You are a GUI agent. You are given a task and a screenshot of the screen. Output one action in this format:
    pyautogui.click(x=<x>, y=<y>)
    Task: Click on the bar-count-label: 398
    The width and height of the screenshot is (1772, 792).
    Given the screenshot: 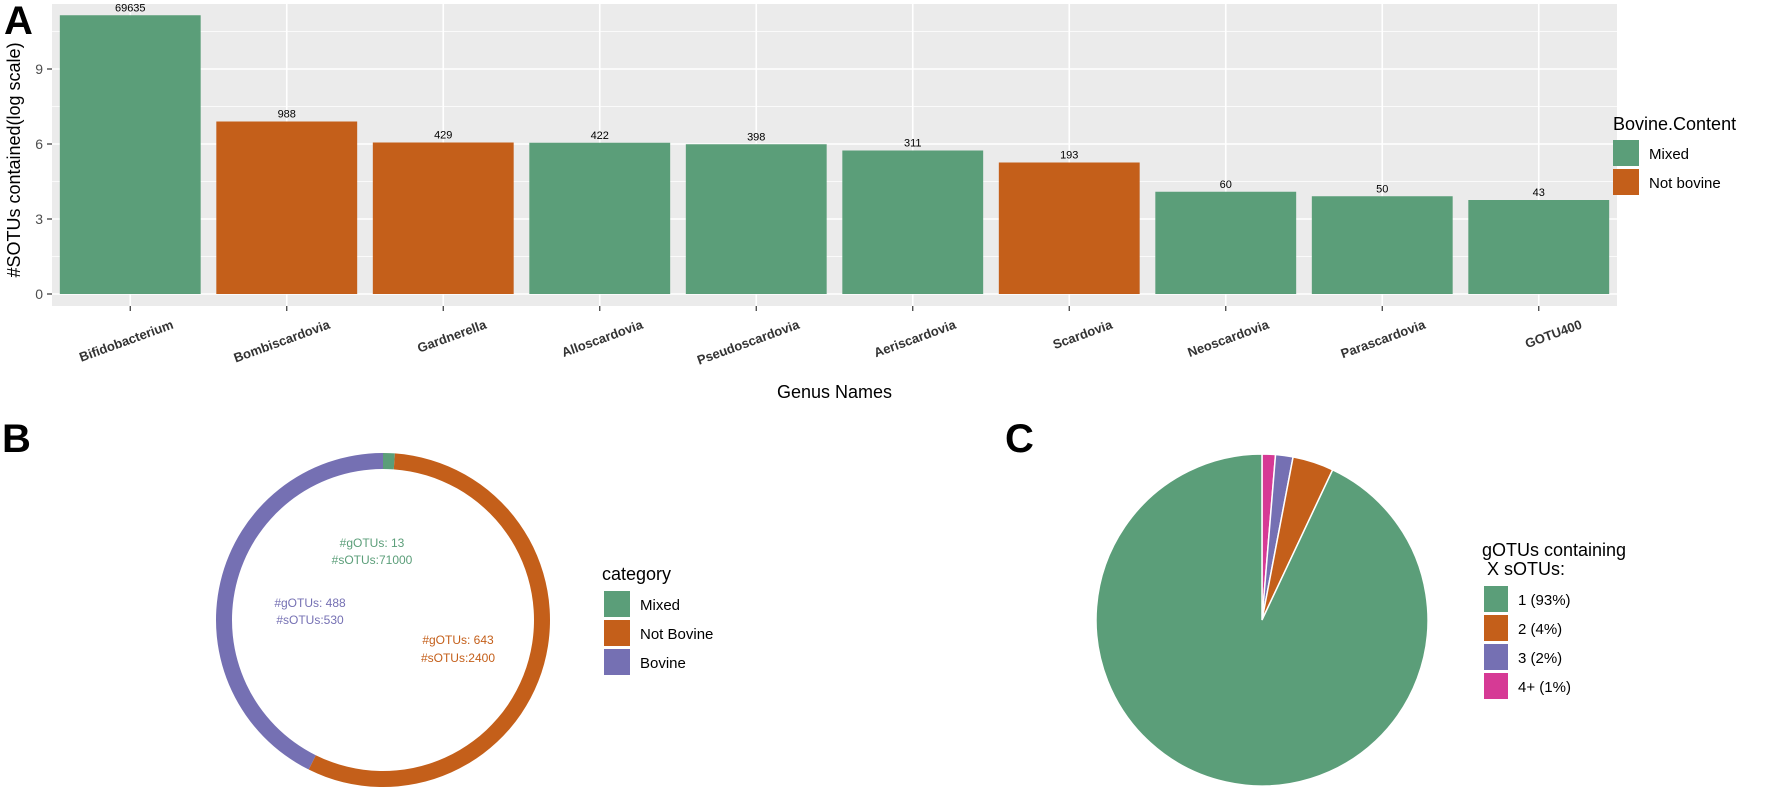 What is the action you would take?
    pyautogui.click(x=756, y=137)
    